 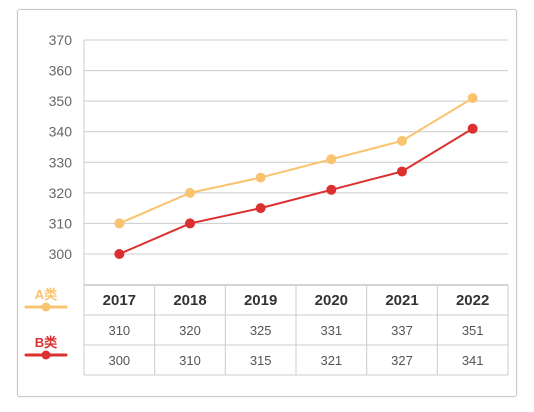 I want to click on x-tick-label: 2020, so click(x=331, y=300).